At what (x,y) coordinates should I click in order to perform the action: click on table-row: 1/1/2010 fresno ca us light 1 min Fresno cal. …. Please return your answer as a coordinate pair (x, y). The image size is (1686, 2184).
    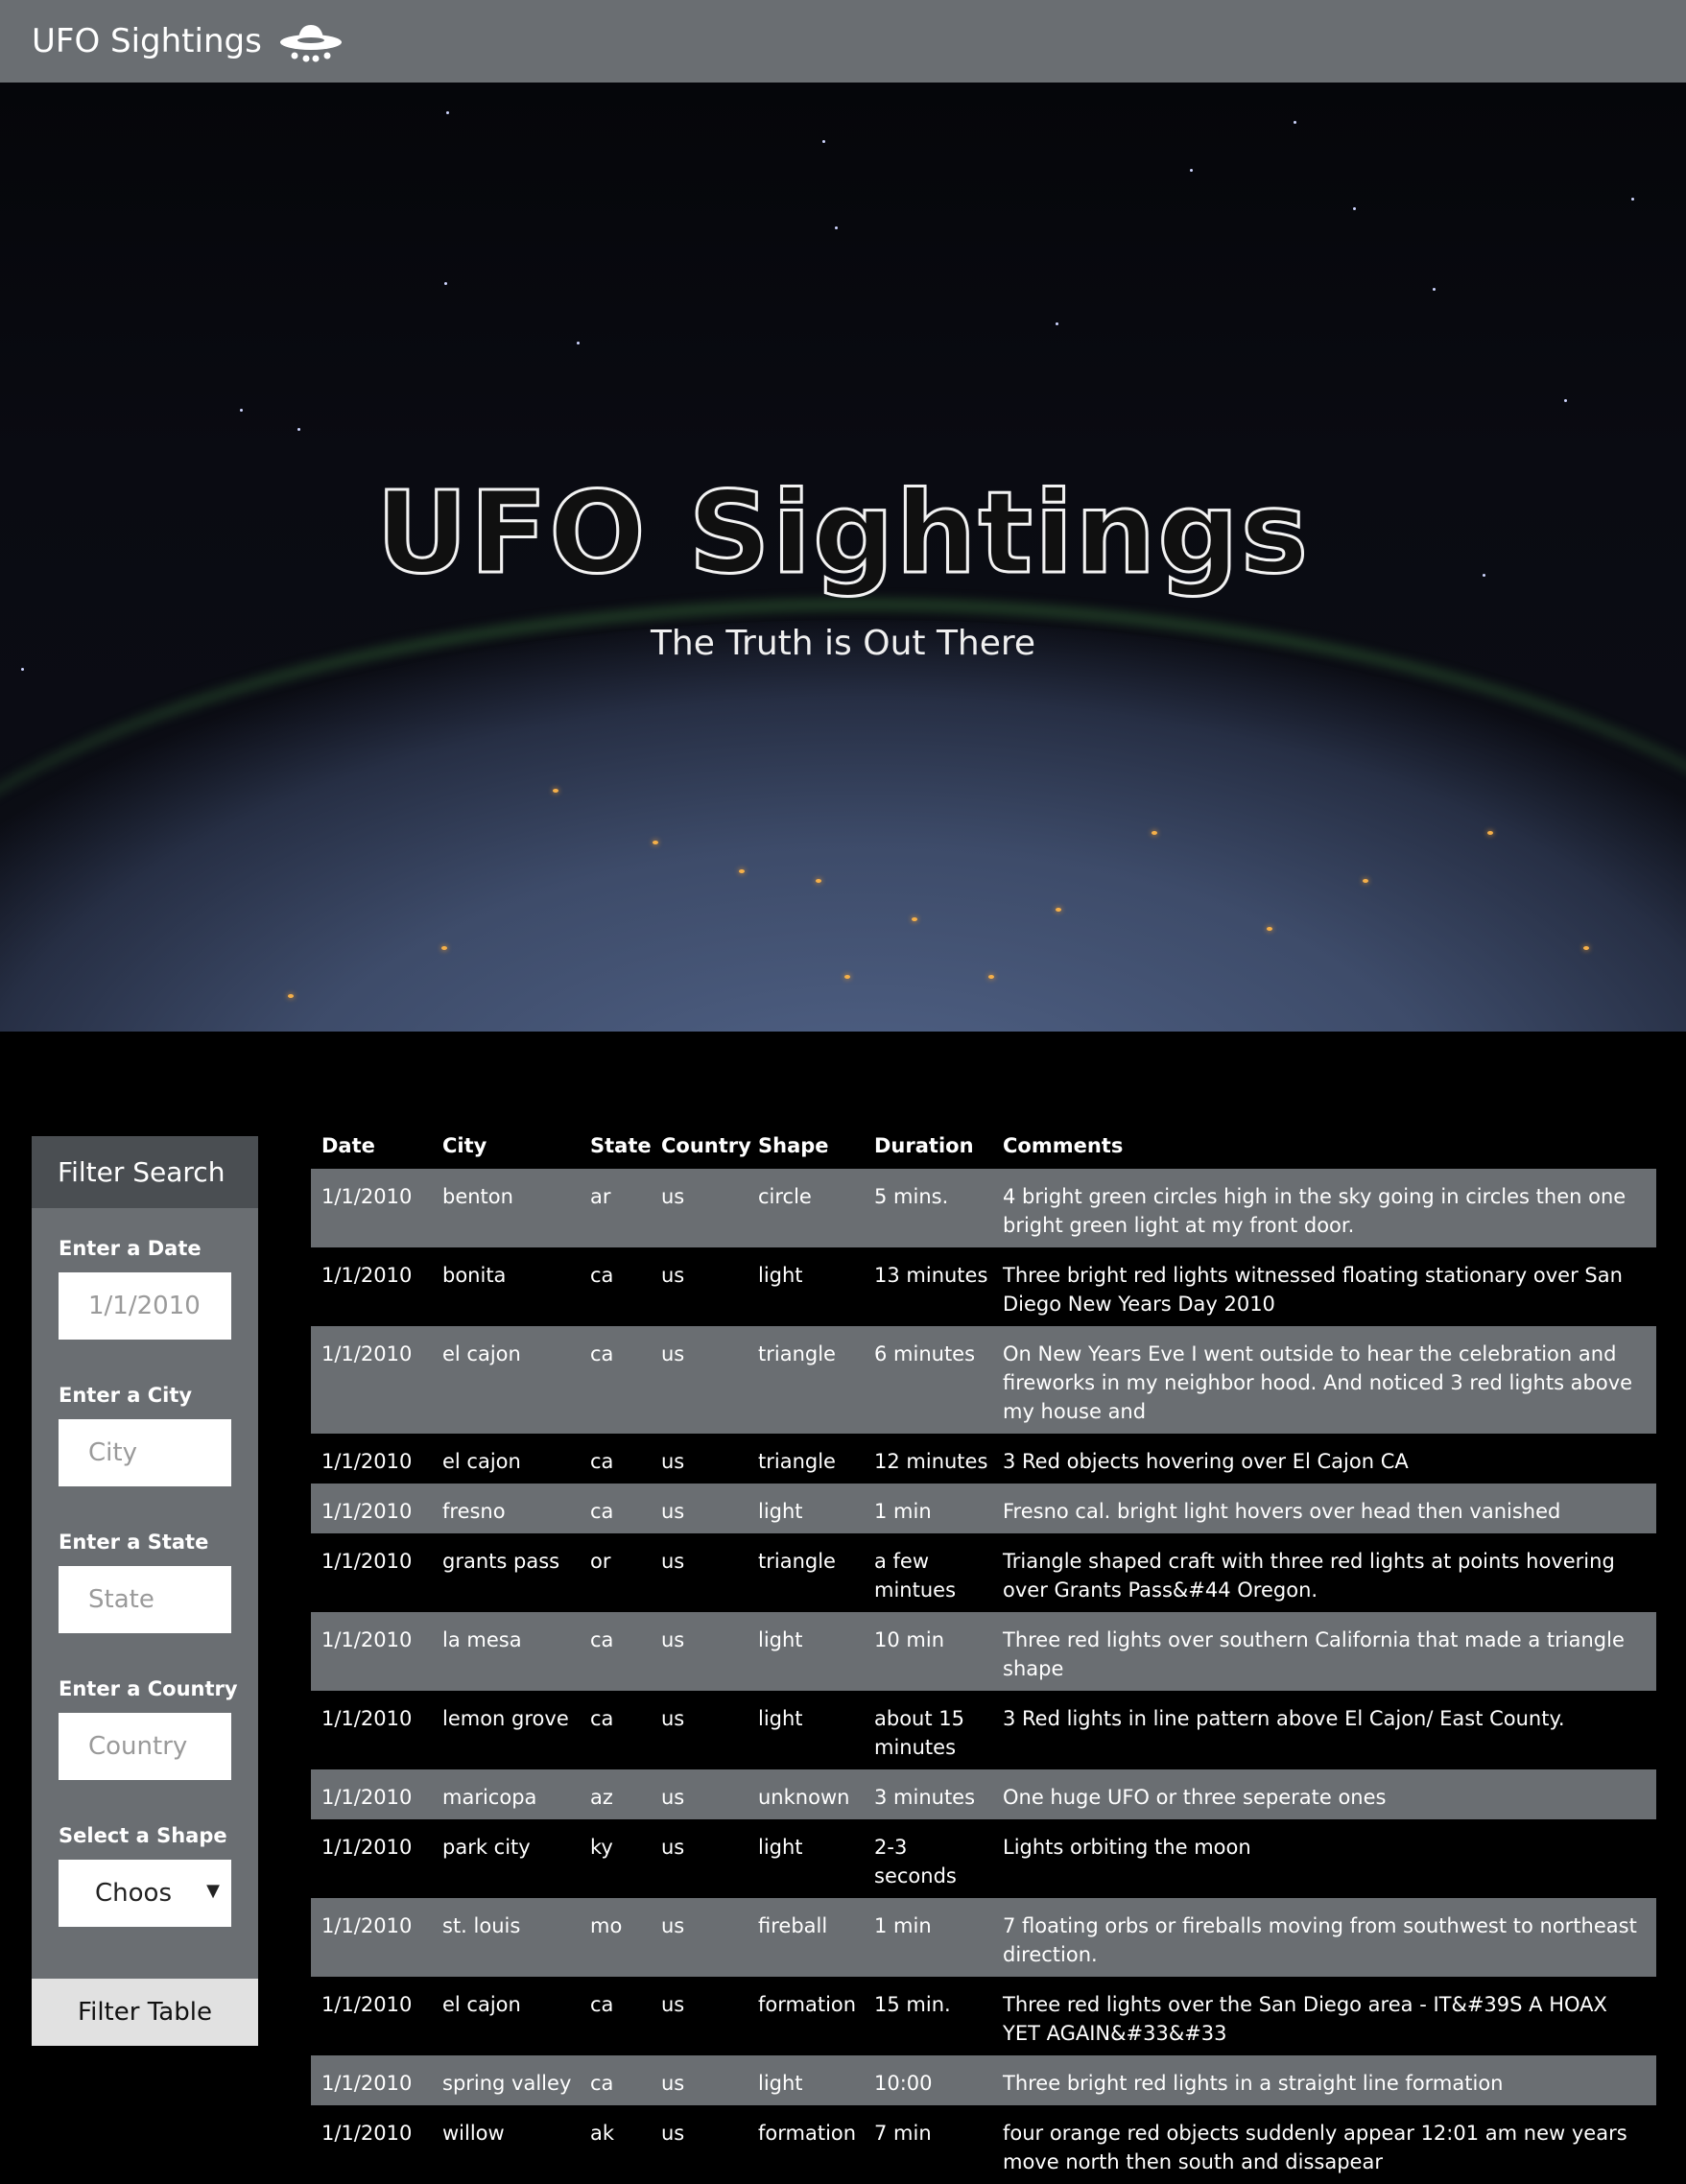
    Looking at the image, I should click on (983, 1508).